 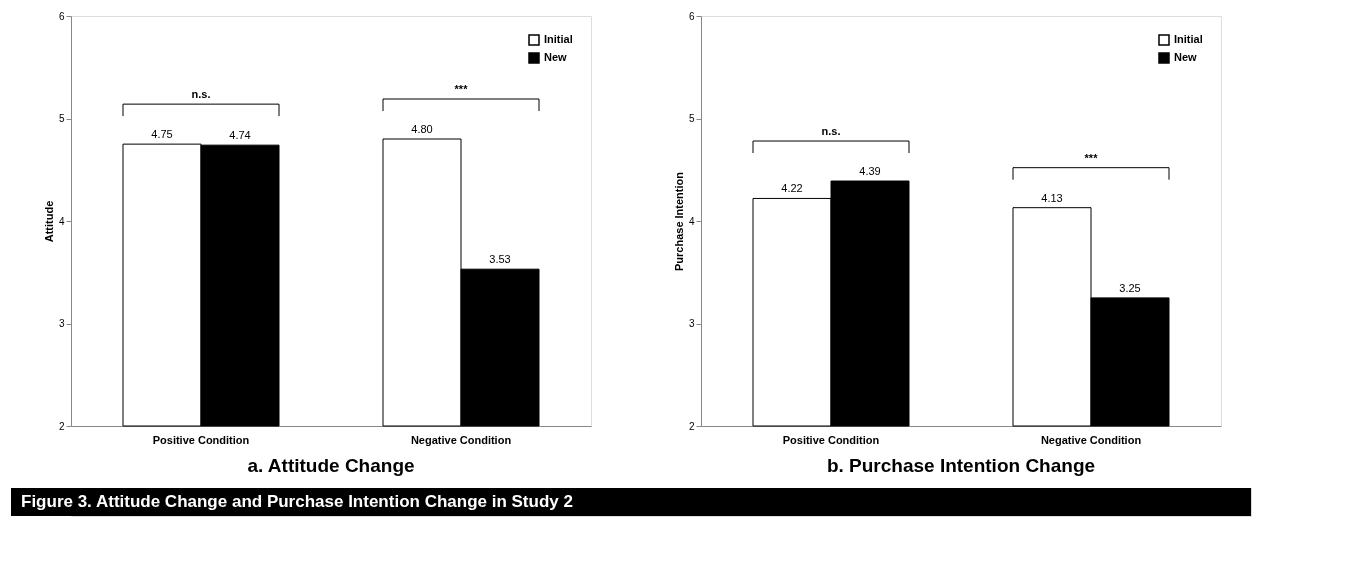 I want to click on y-axis-title: Attitude, so click(x=48, y=221).